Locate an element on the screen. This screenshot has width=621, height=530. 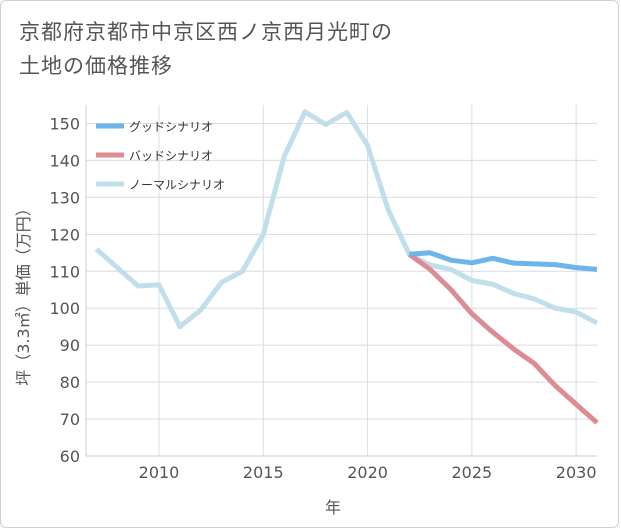
legend-label-2: ノーマルシナリオ is located at coordinates (177, 185).